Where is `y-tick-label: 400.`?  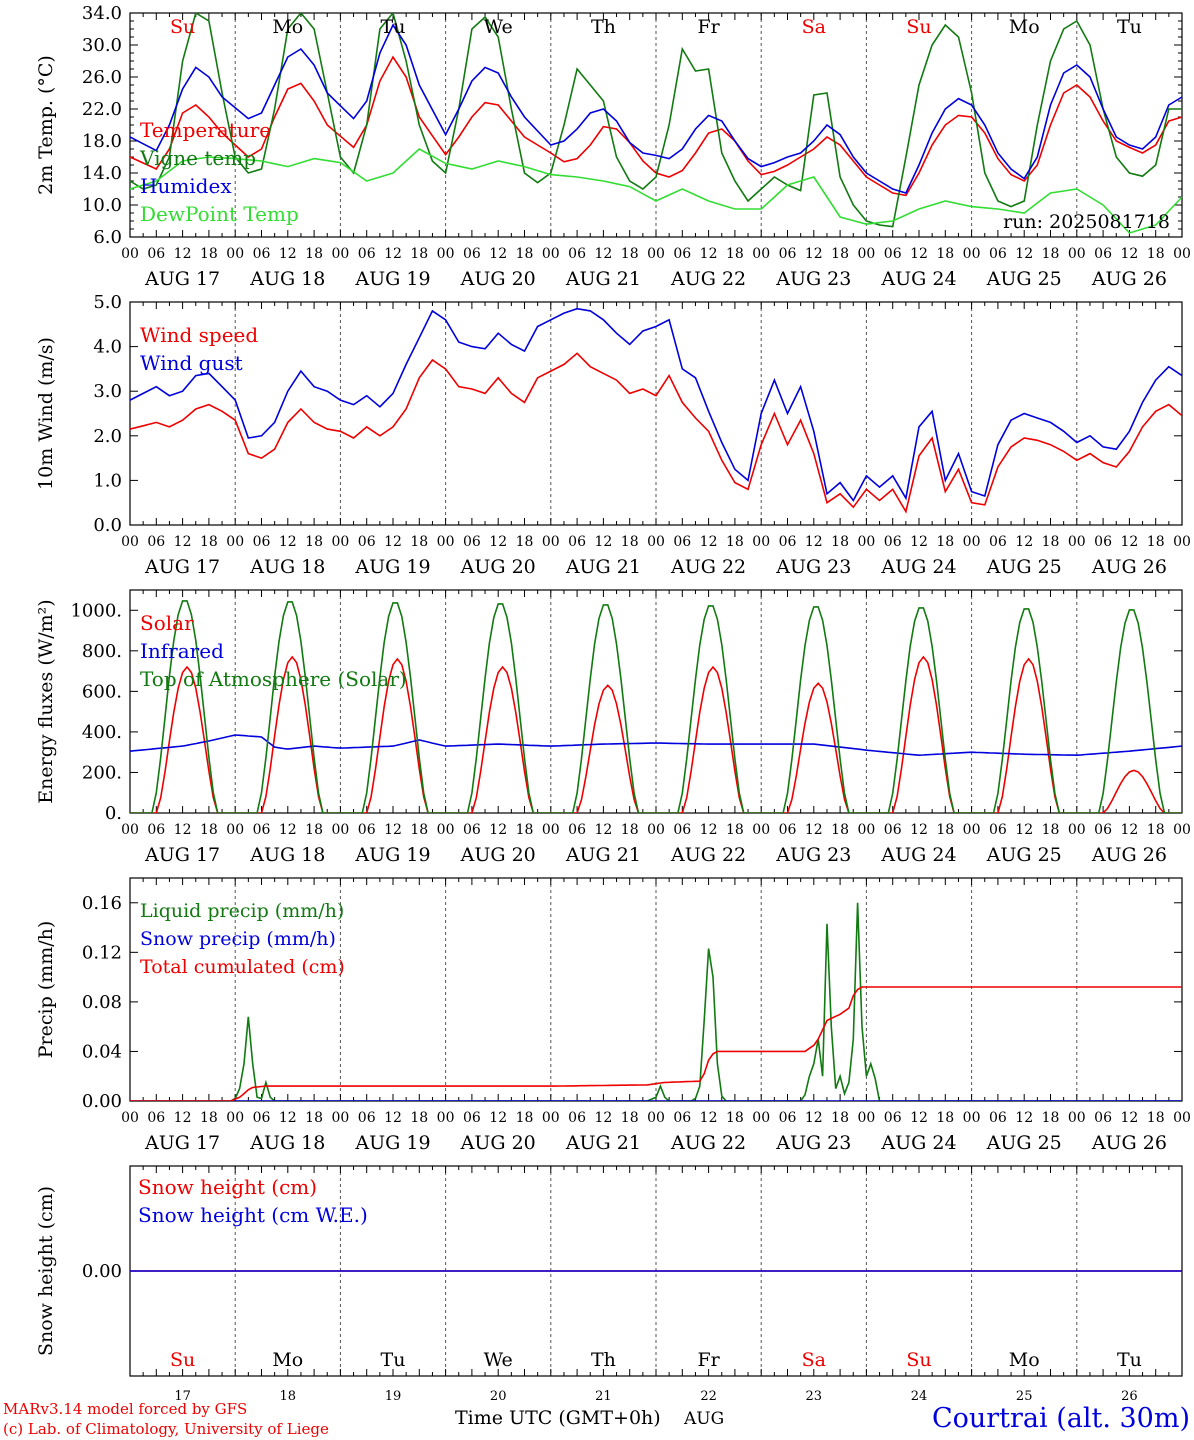
y-tick-label: 400. is located at coordinates (102, 732).